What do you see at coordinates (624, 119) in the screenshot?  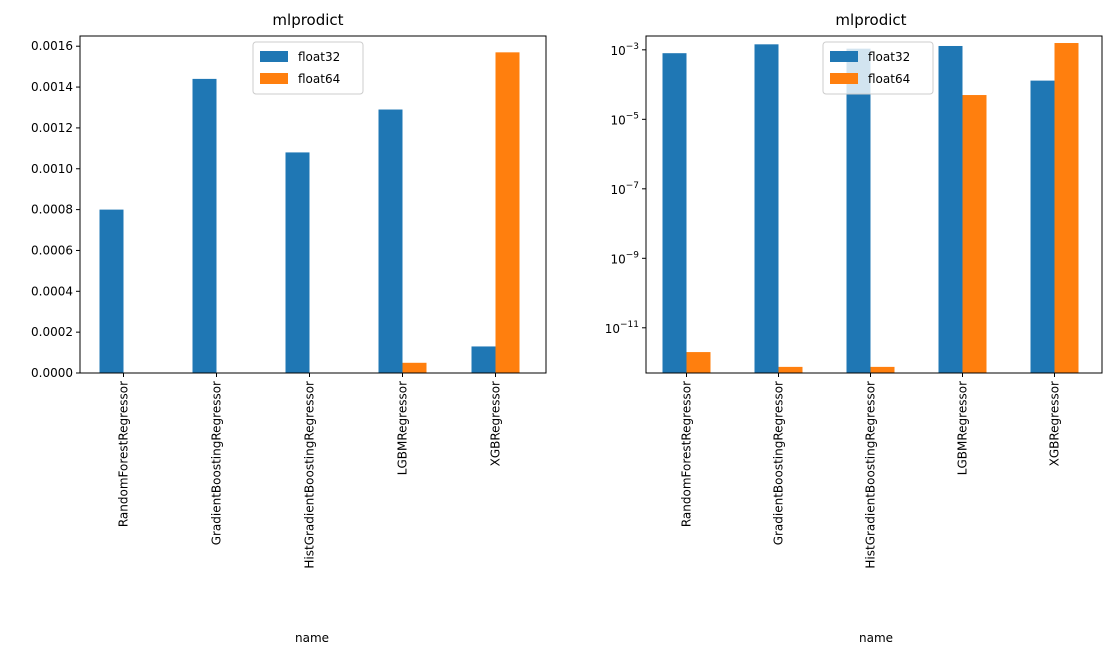 I see `y-tick-label: 10⁻⁵` at bounding box center [624, 119].